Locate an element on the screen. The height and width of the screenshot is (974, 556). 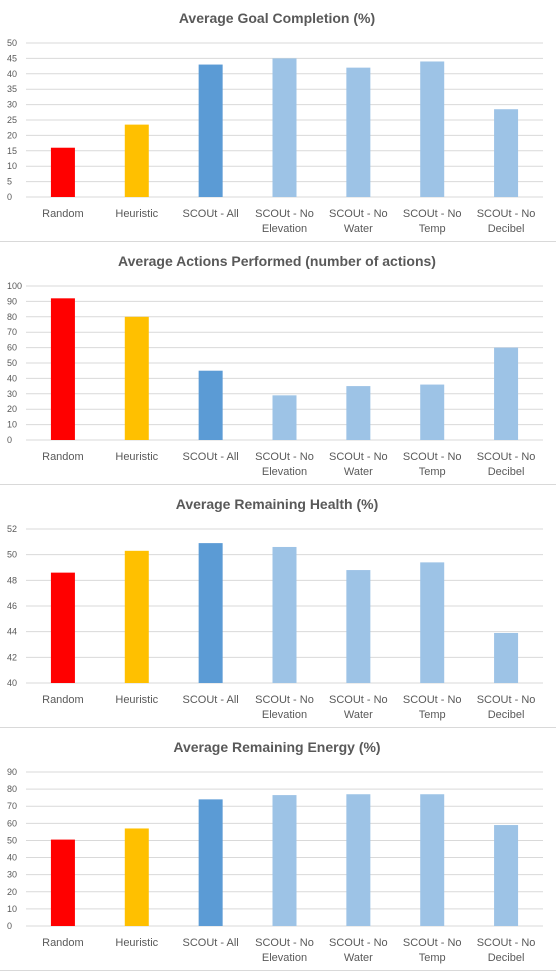
y-tick-label: 100 is located at coordinates (14, 286).